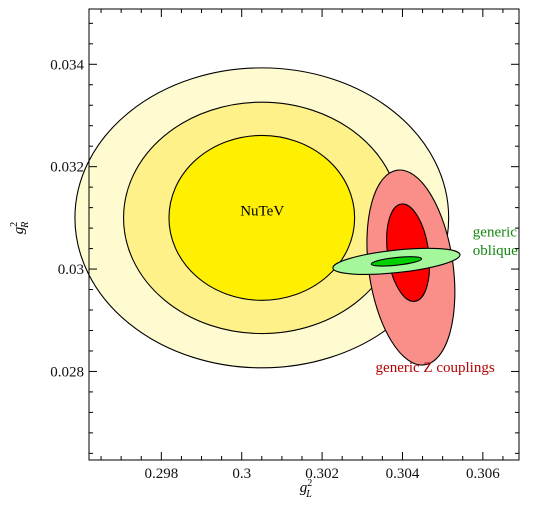 The image size is (534, 508). I want to click on x-axis-label-sub: L, so click(308, 494).